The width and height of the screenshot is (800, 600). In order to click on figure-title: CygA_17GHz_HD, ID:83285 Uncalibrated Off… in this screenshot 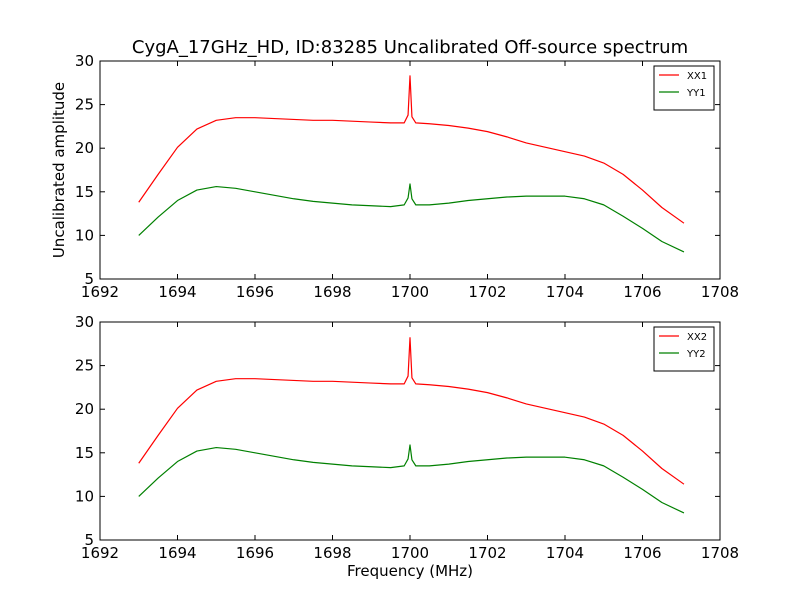, I will do `click(410, 47)`.